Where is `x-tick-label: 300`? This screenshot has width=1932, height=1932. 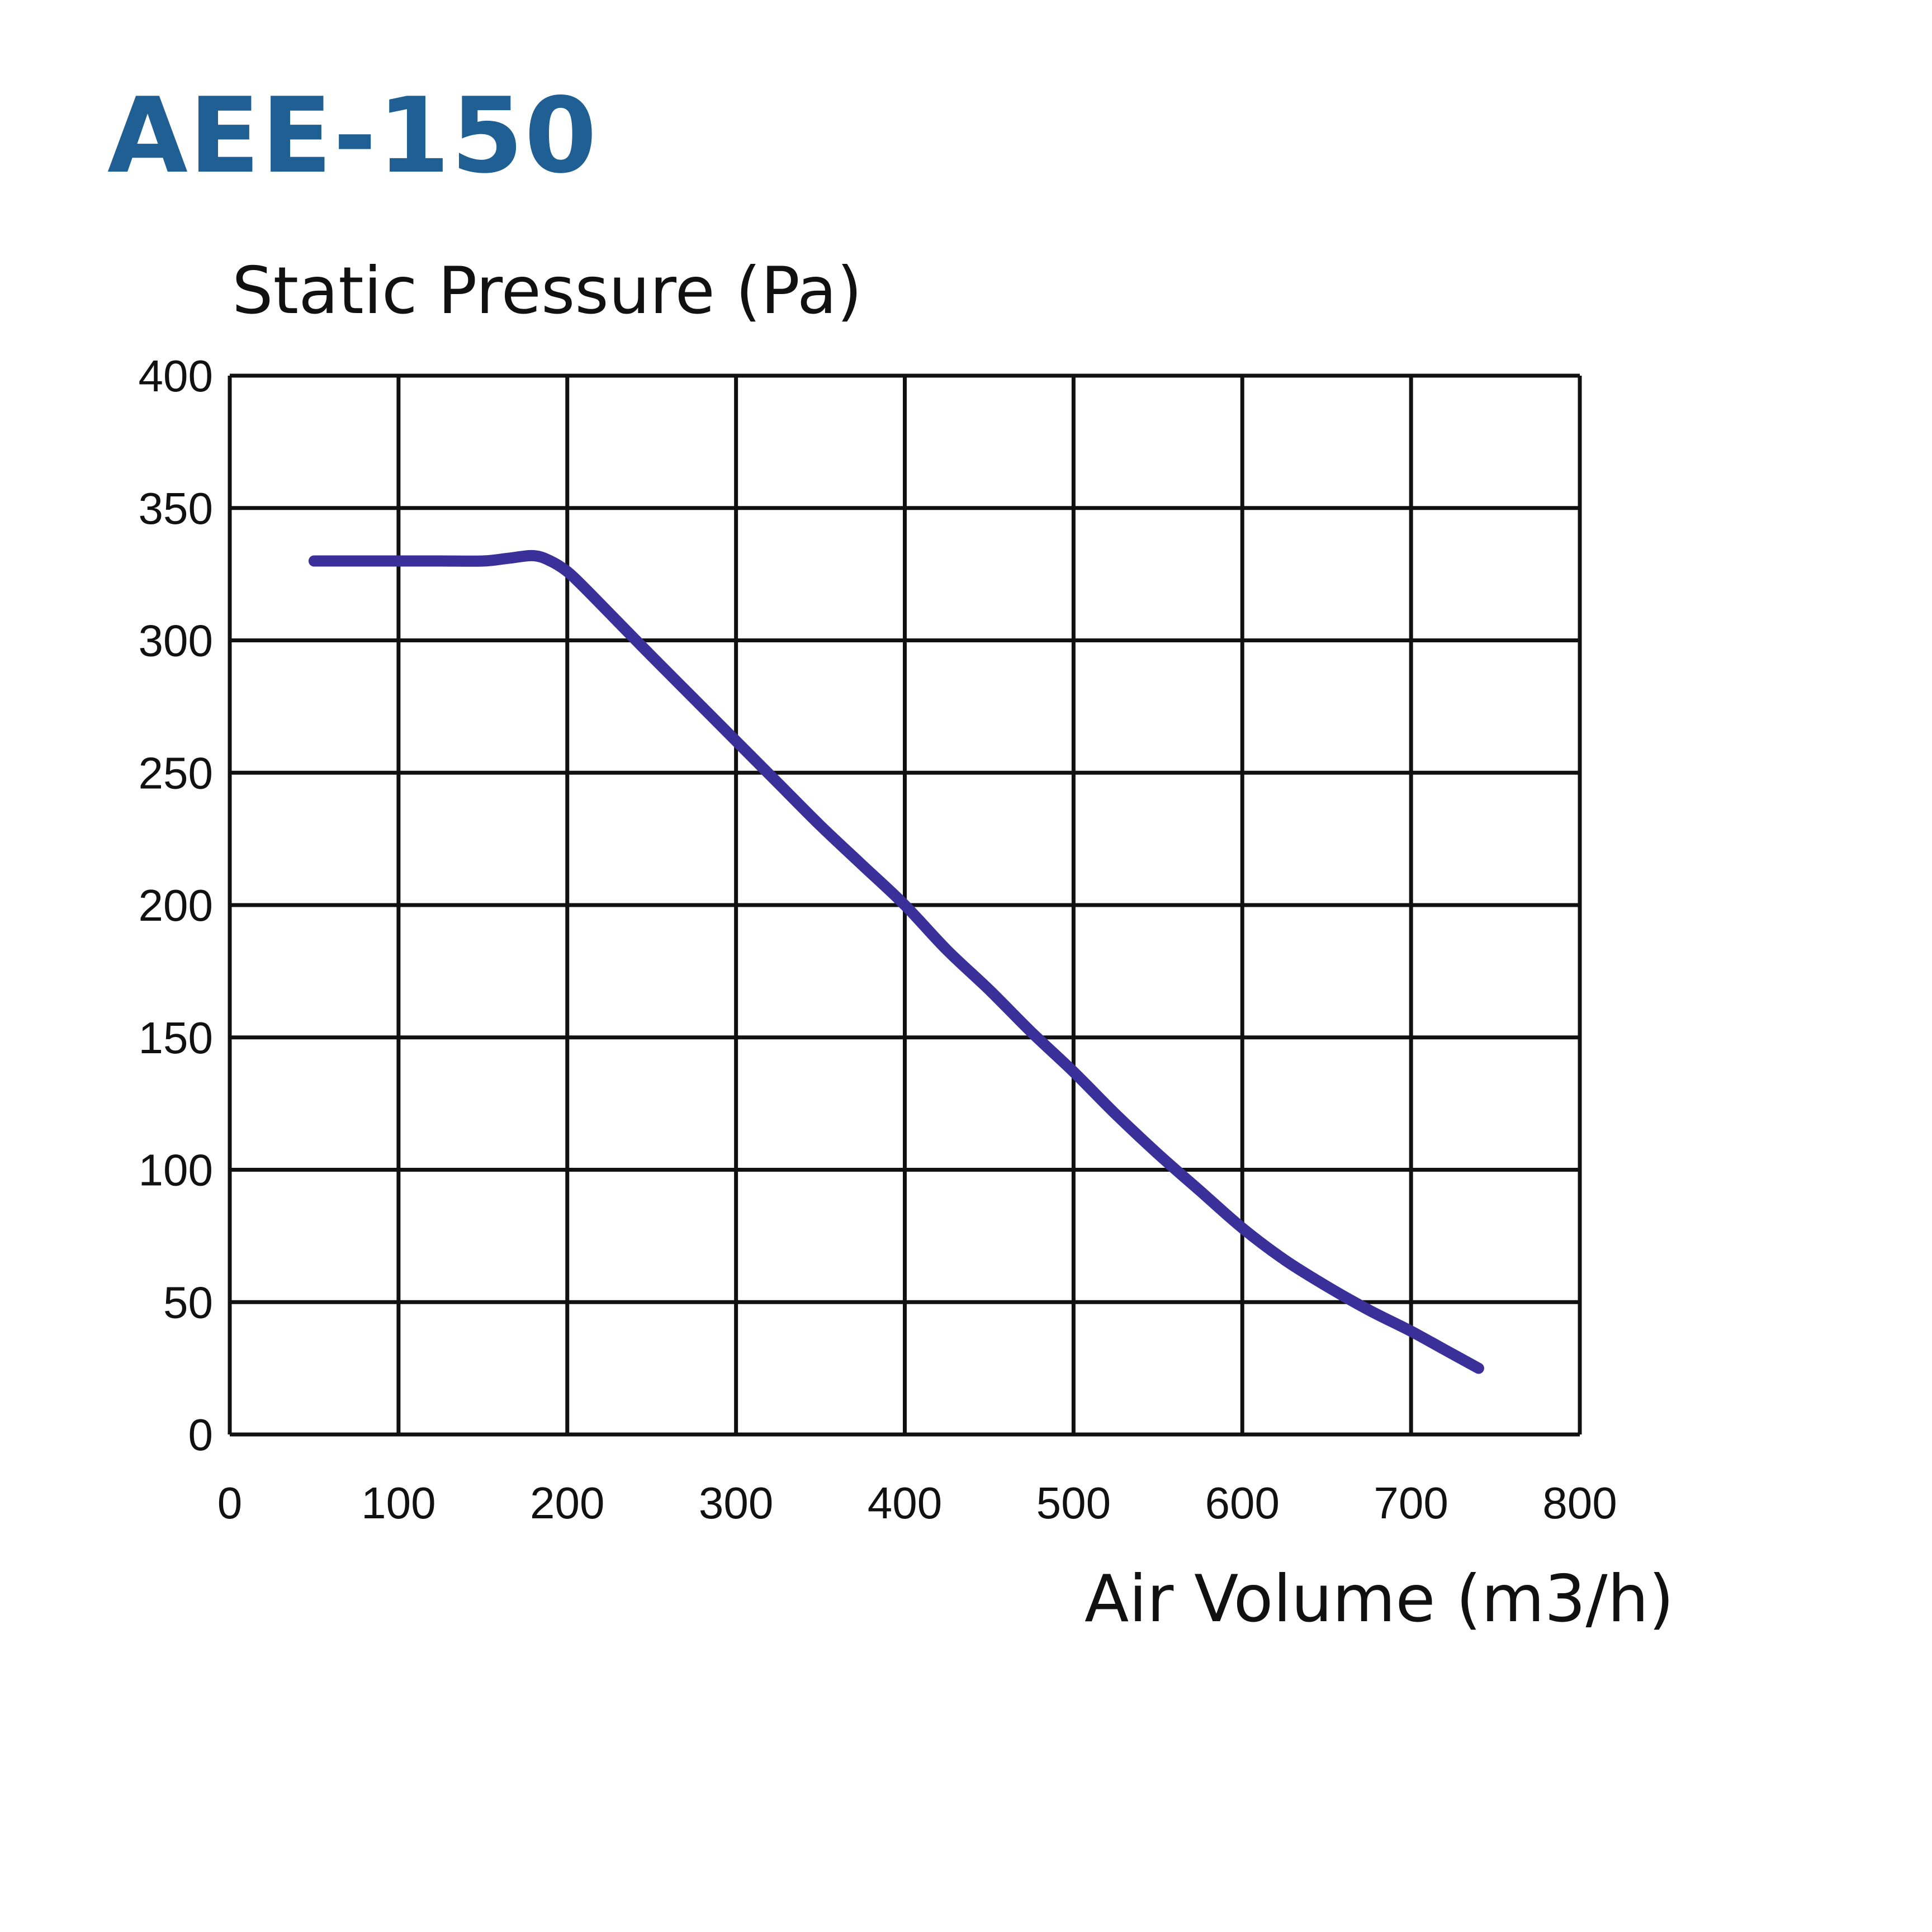
x-tick-label: 300 is located at coordinates (736, 1503).